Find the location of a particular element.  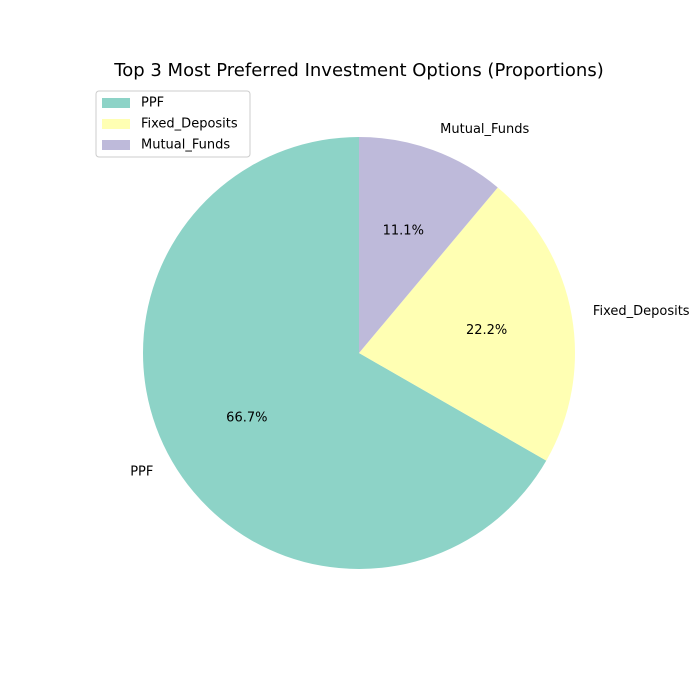

legend-frame is located at coordinates (173, 124).